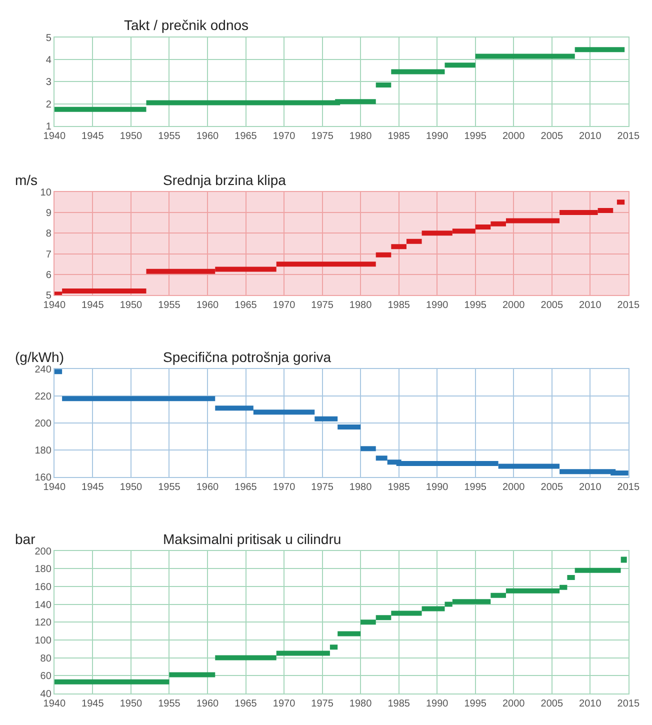  I want to click on y-tick-label: 7, so click(49, 254).